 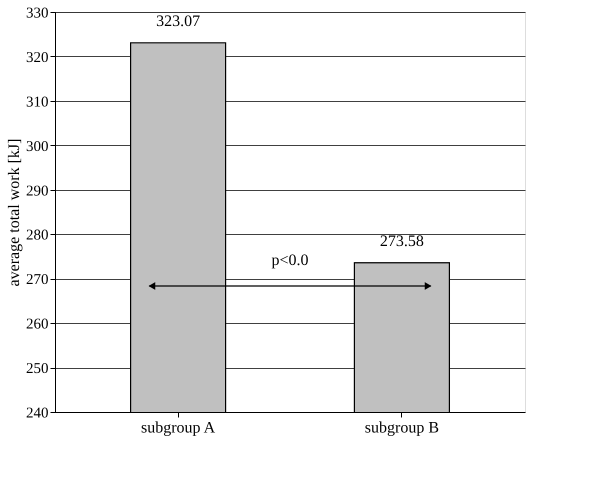 I want to click on x-tick-label: subgroup B, so click(x=402, y=428).